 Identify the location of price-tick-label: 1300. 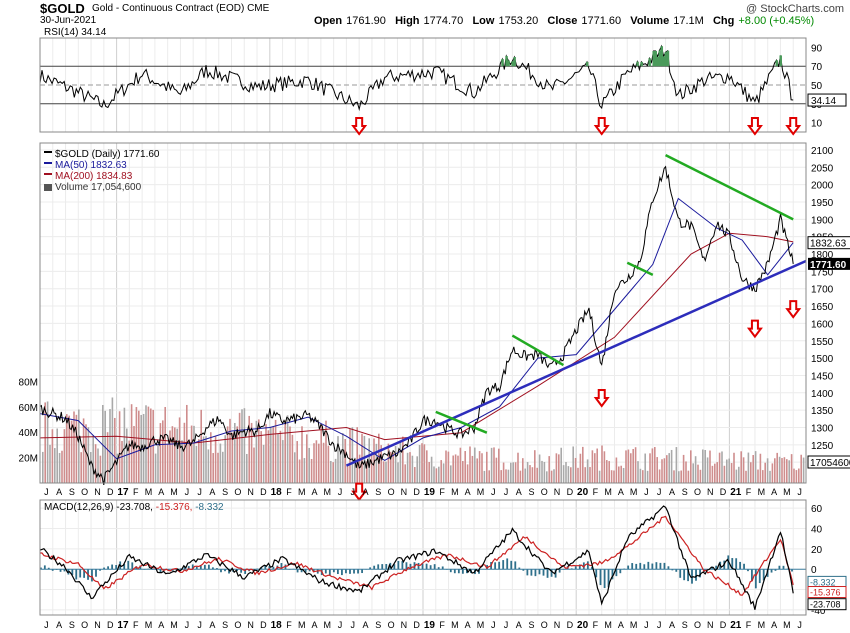
(822, 428).